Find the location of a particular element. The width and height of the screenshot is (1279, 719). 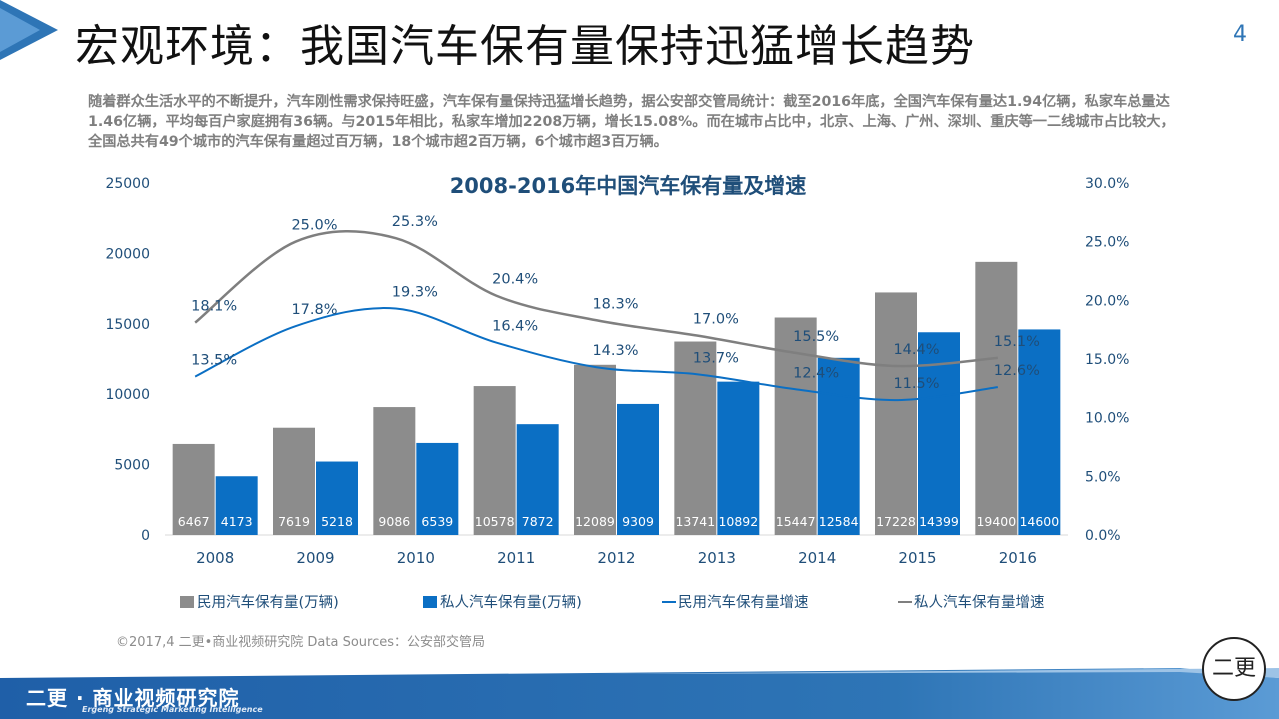

right-axis-tick-label: 30.0% is located at coordinates (1107, 184).